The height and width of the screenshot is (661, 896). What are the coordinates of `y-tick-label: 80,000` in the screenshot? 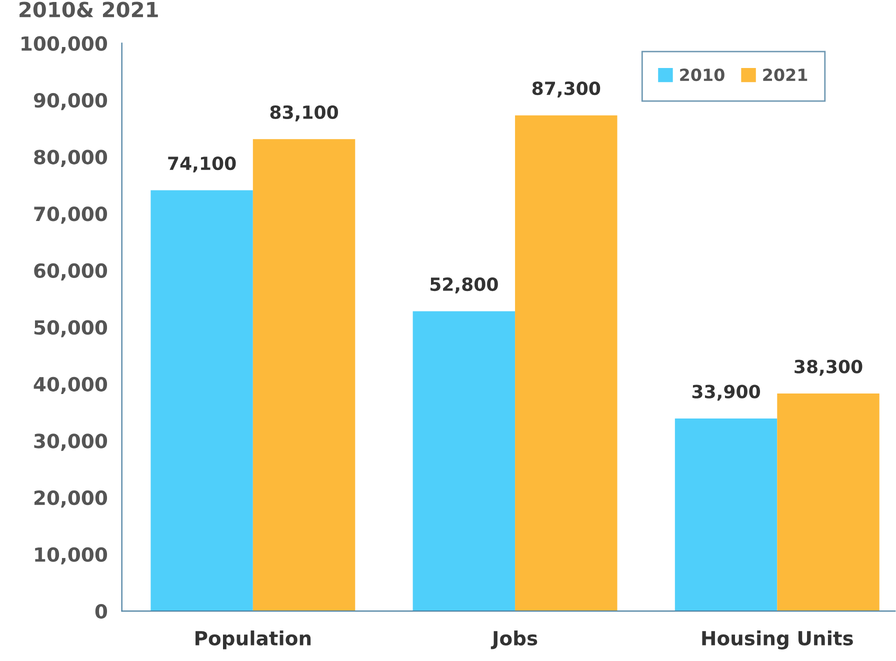 It's located at (71, 158).